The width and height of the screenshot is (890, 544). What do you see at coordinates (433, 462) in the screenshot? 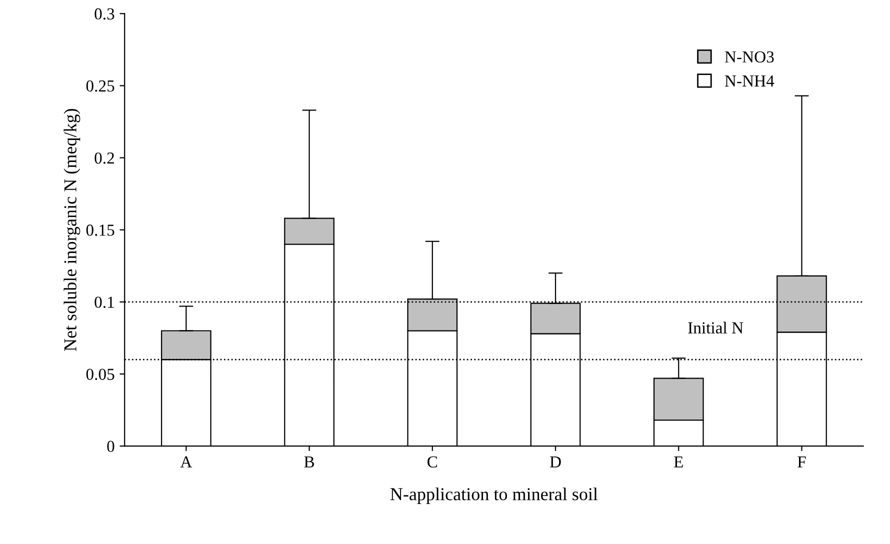
I see `x-tick-label: C` at bounding box center [433, 462].